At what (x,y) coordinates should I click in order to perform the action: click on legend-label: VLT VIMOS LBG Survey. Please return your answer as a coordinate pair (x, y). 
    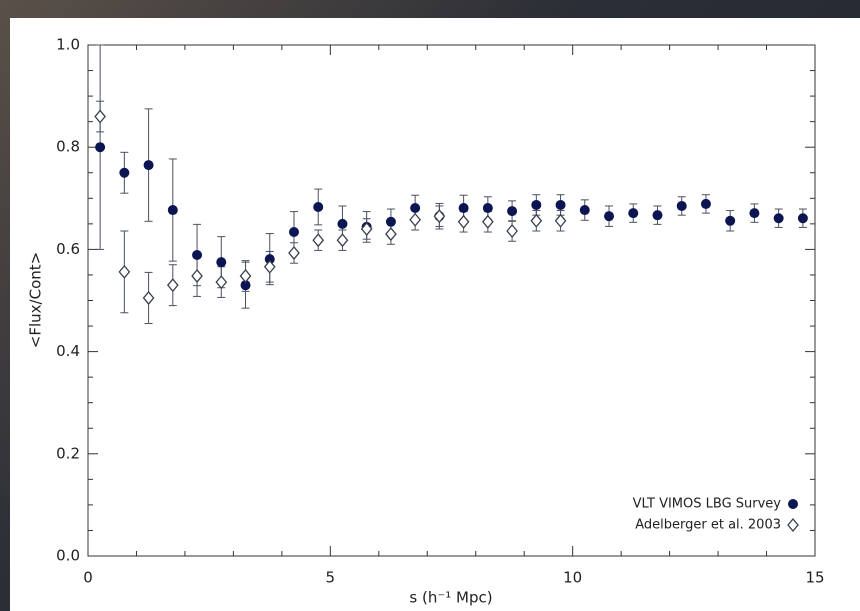
    Looking at the image, I should click on (707, 504).